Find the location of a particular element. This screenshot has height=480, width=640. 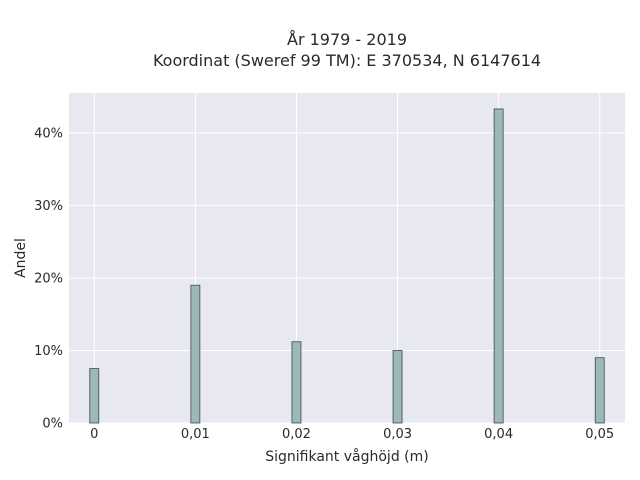

y-tick-label: 10% is located at coordinates (48, 351).